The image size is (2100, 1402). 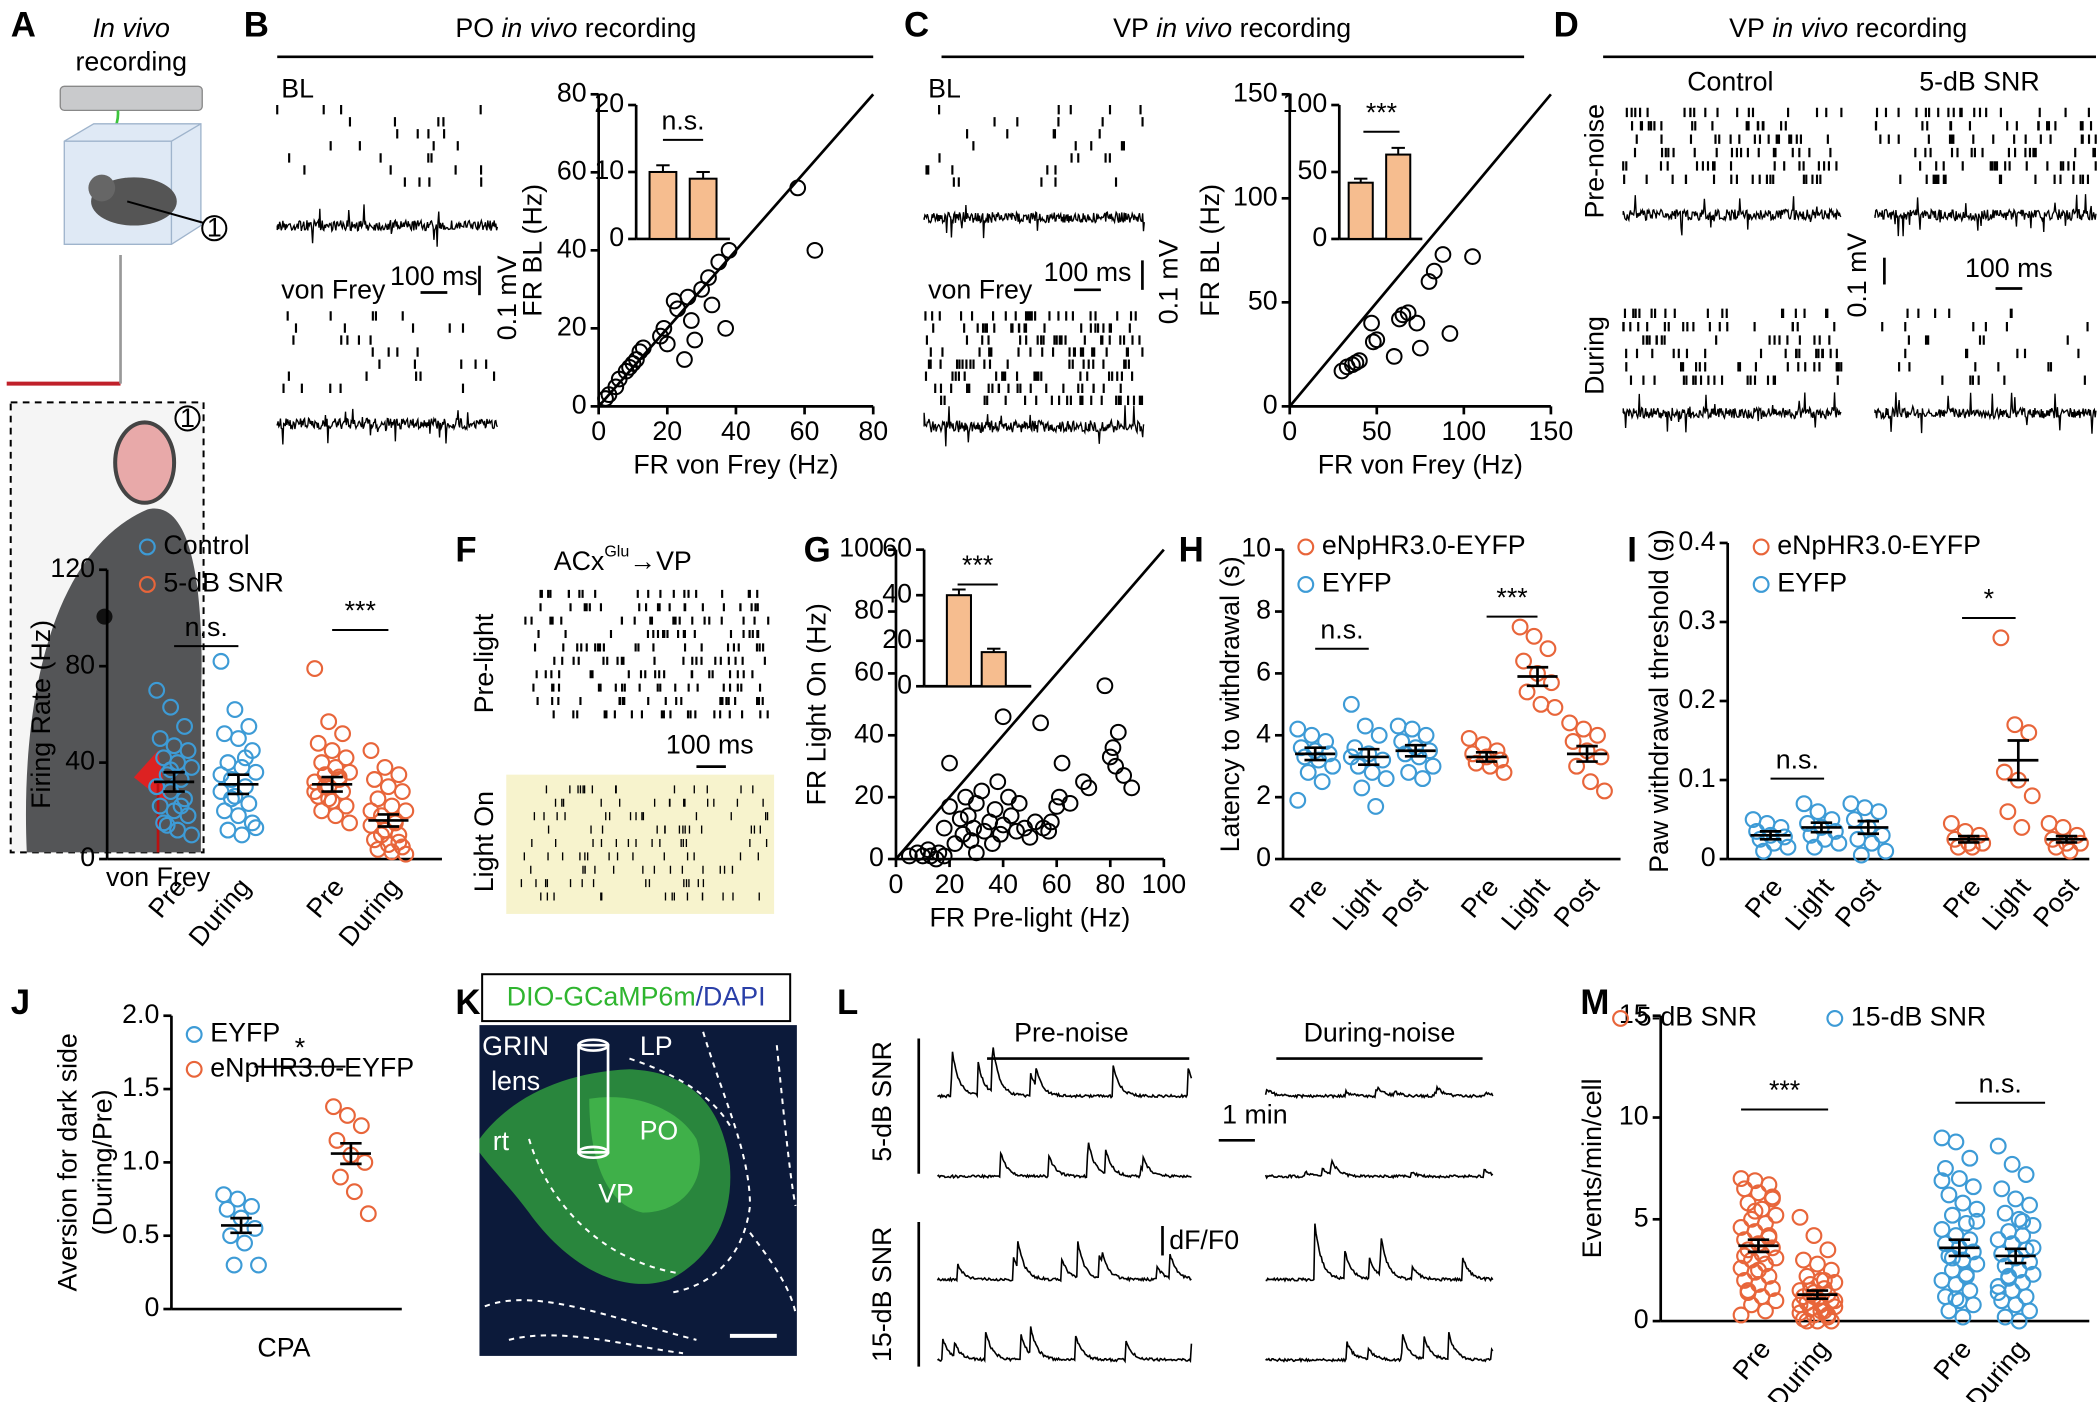 What do you see at coordinates (735, 465) in the screenshot?
I see `x-axis-label: FR von Frey (Hz)` at bounding box center [735, 465].